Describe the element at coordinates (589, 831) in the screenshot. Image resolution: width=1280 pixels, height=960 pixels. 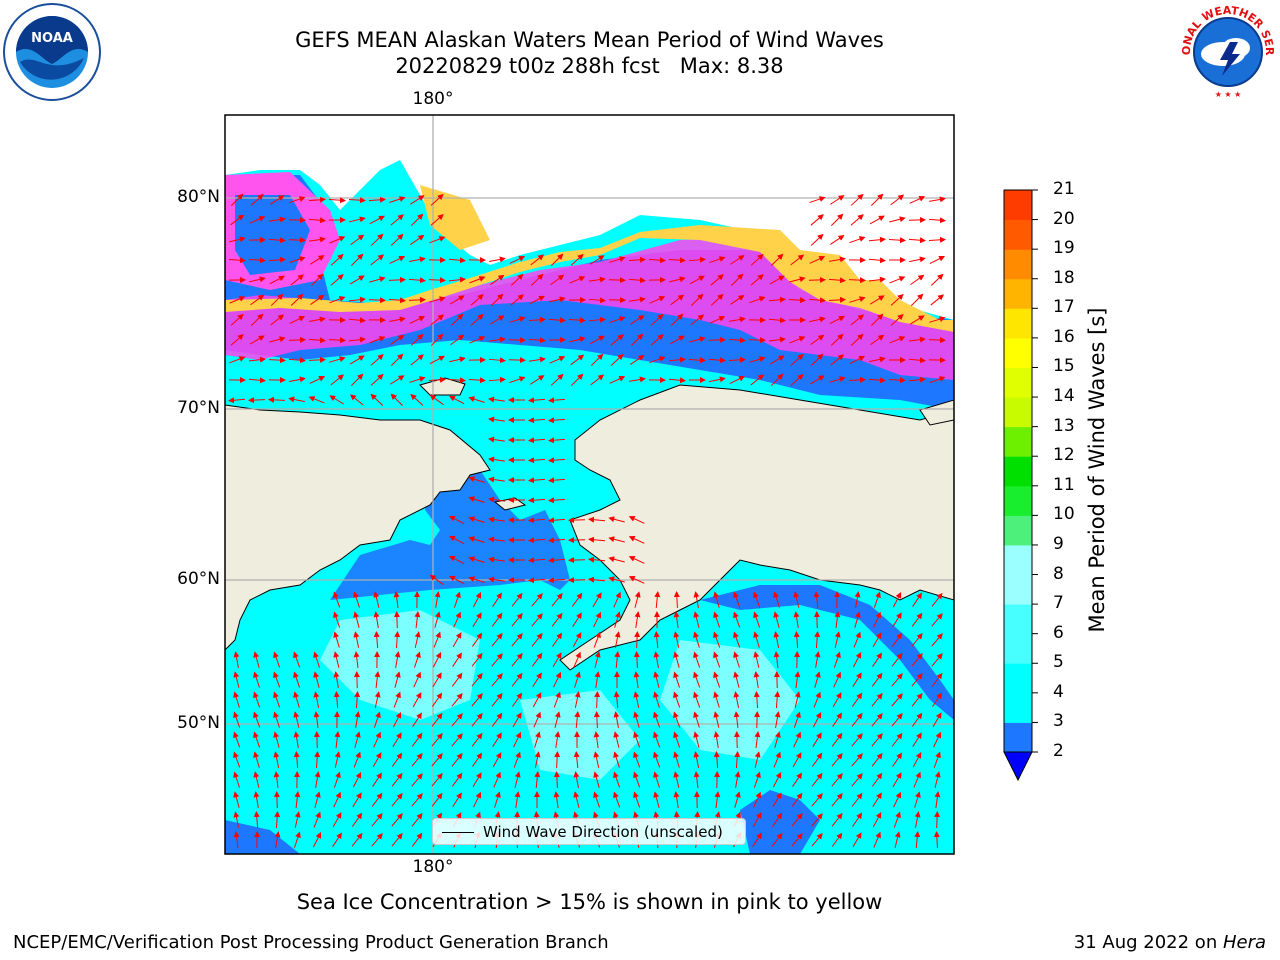
I see `map-legend: Wind Wave Direction (unscaled)` at that location.